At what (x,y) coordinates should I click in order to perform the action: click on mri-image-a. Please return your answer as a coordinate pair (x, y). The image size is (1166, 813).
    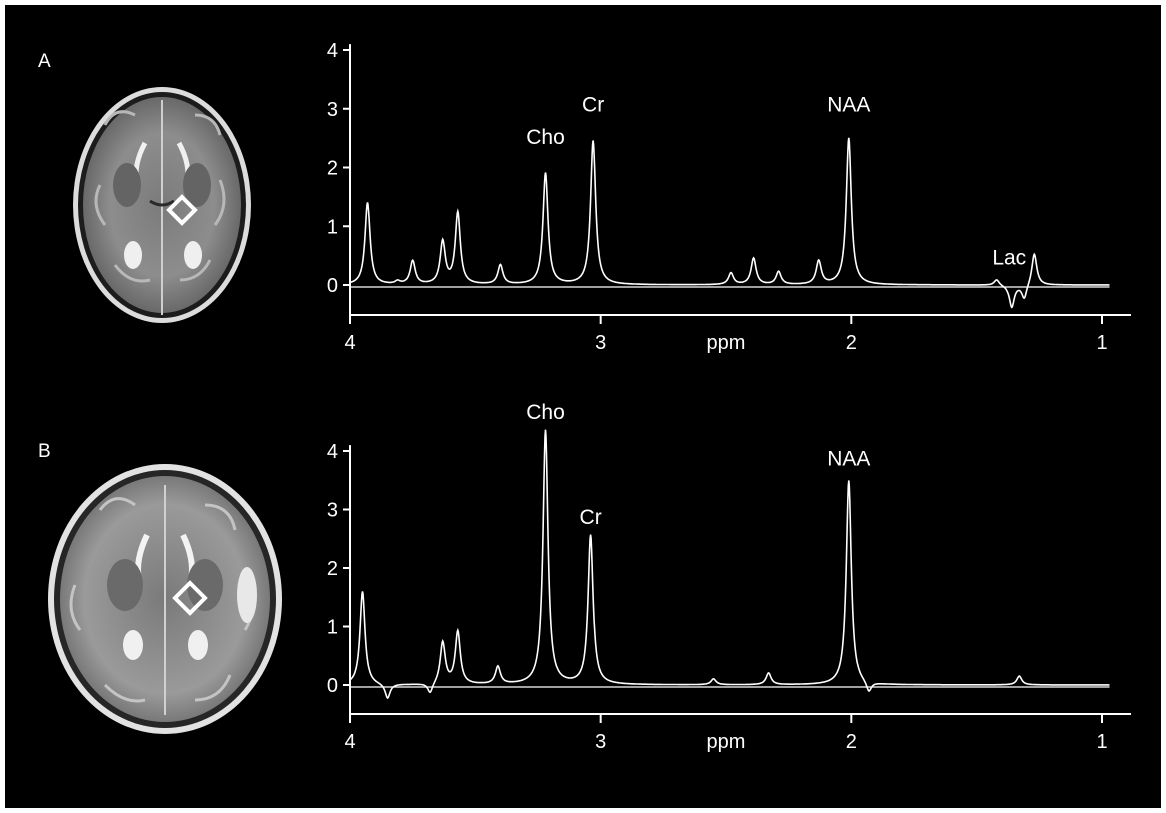
    Looking at the image, I should click on (162, 205).